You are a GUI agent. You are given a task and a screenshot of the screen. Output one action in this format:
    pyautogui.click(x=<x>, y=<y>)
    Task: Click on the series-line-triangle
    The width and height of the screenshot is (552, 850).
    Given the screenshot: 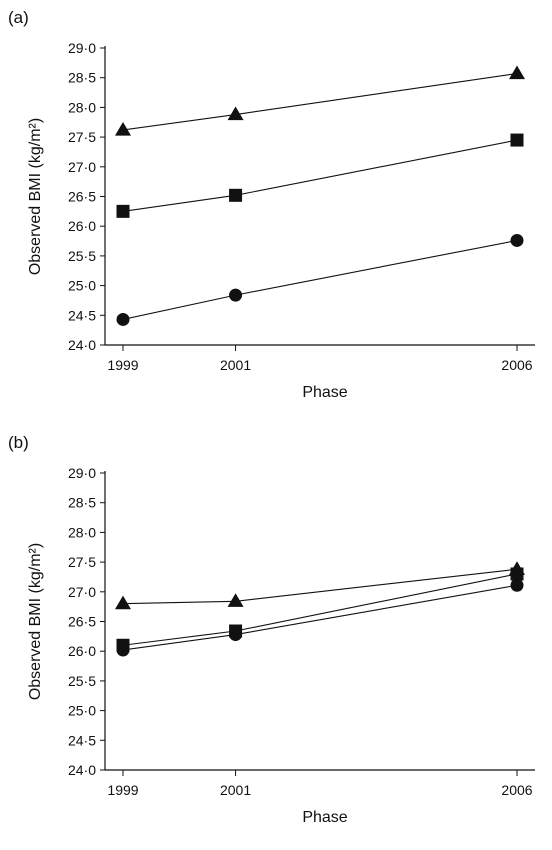 What is the action you would take?
    pyautogui.click(x=320, y=101)
    